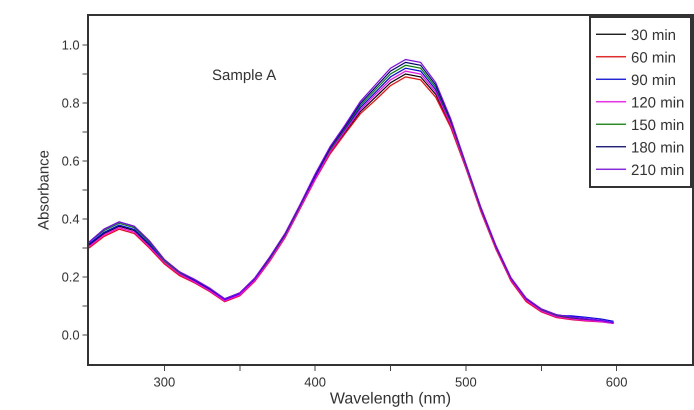 Image resolution: width=694 pixels, height=410 pixels. What do you see at coordinates (71, 219) in the screenshot?
I see `y-tick-label: 0.4` at bounding box center [71, 219].